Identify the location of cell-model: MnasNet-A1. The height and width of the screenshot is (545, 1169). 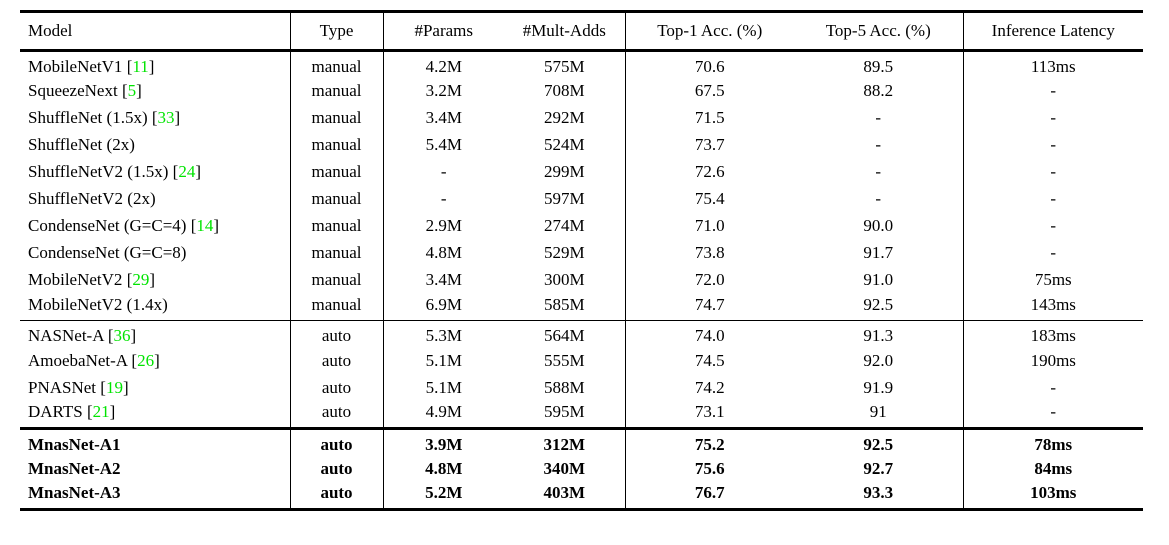
(155, 442).